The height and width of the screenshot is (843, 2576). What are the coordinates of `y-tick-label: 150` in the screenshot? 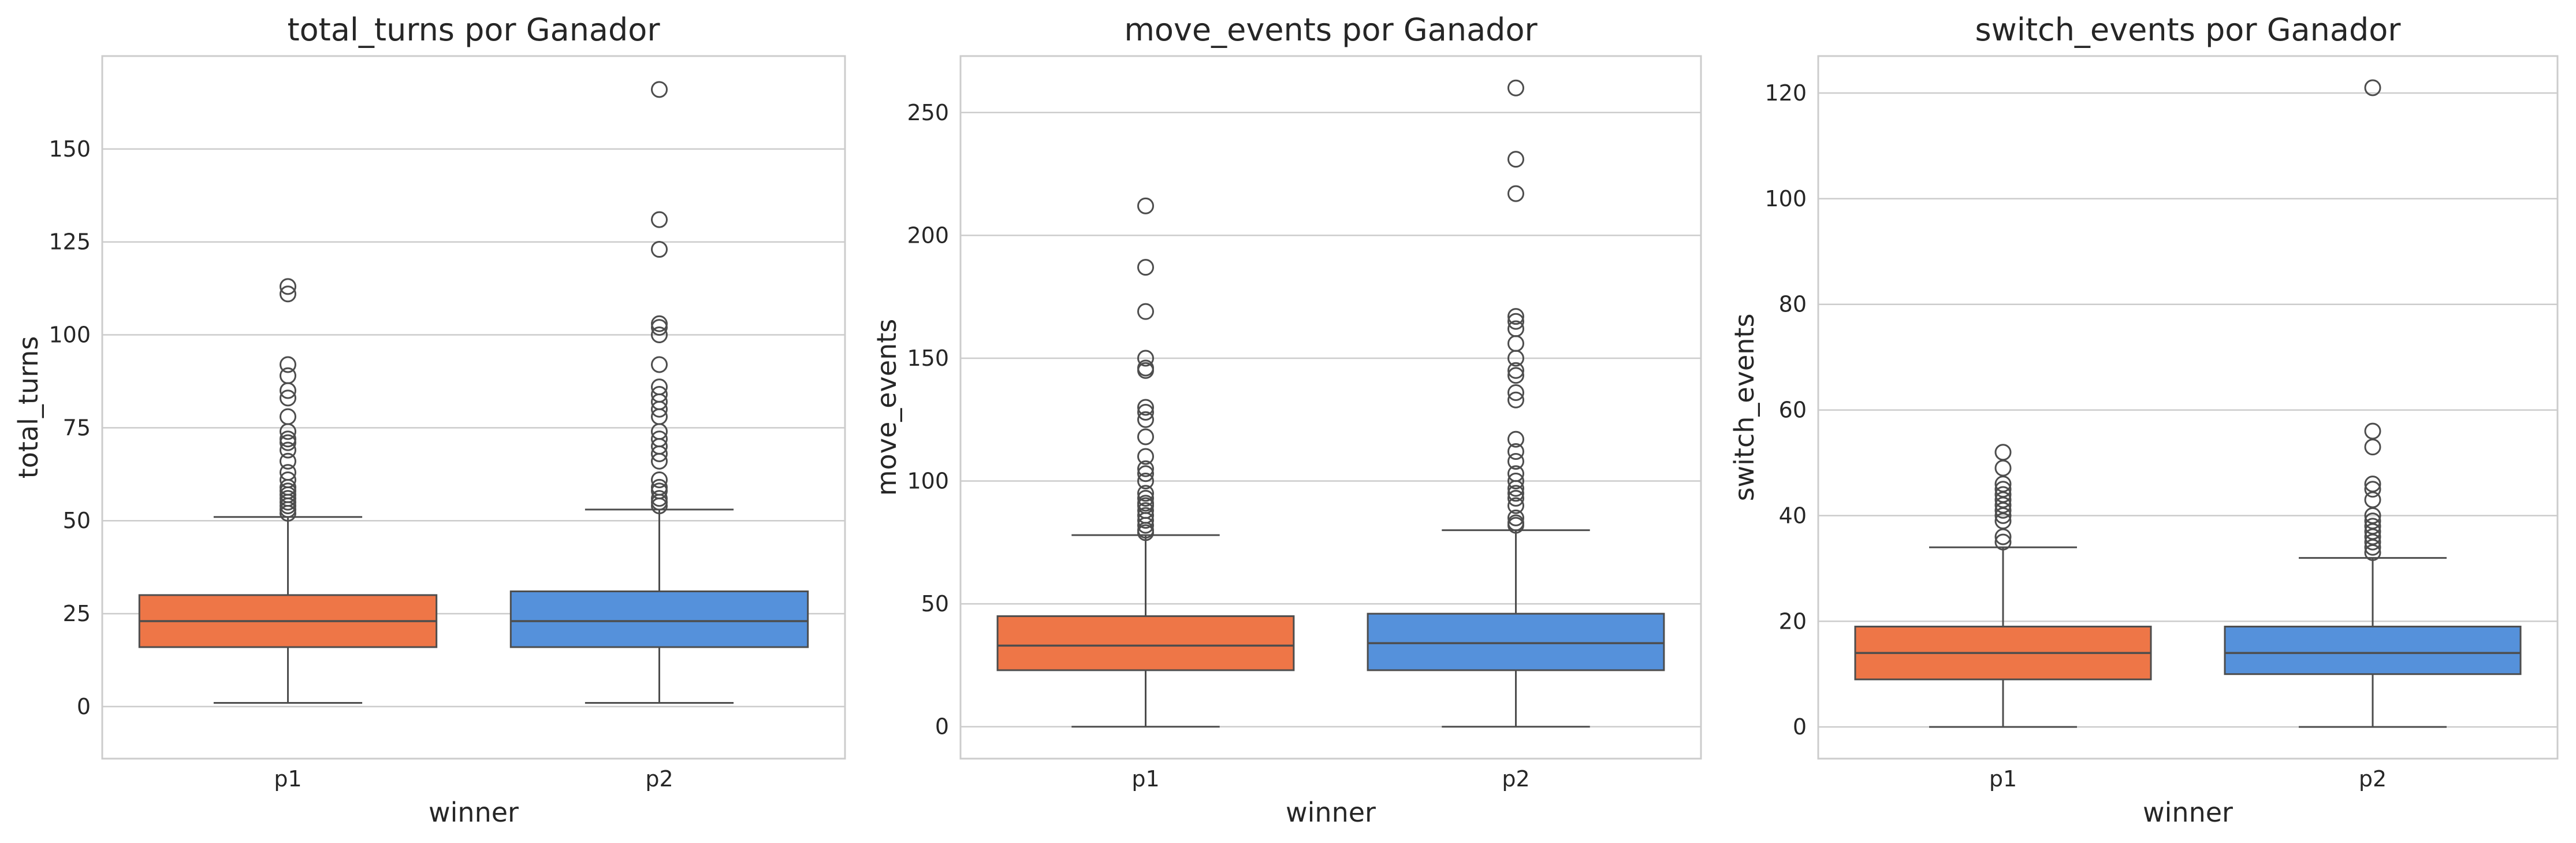 It's located at (70, 149).